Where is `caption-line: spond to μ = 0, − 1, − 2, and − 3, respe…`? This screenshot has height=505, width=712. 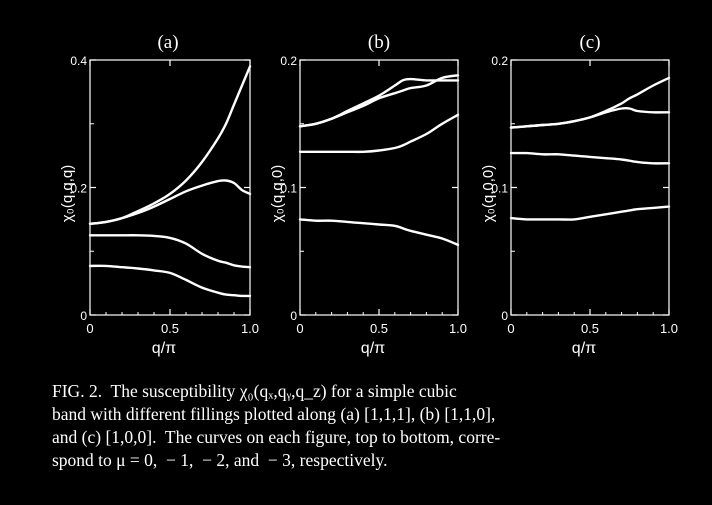 caption-line: spond to μ = 0, − 1, − 2, and − 3, respe… is located at coordinates (220, 460).